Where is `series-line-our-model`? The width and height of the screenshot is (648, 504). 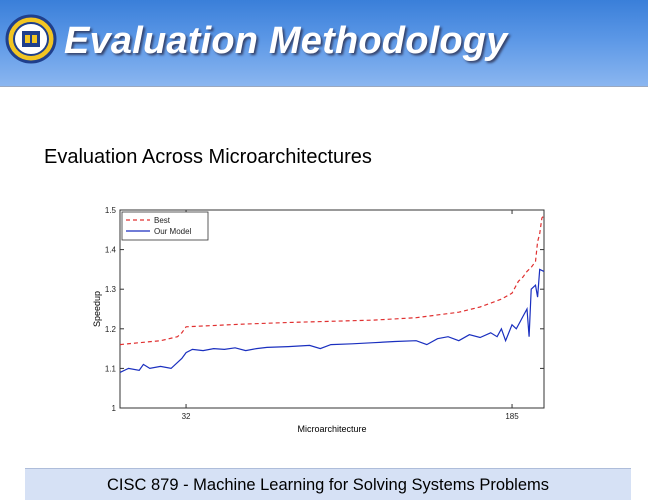
series-line-our-model is located at coordinates (332, 320).